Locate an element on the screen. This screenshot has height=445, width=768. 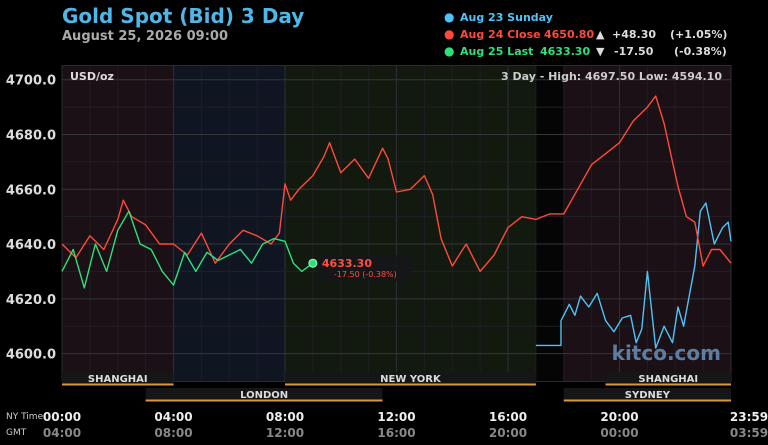
y-tick-label: 4680.0 is located at coordinates (31, 135).